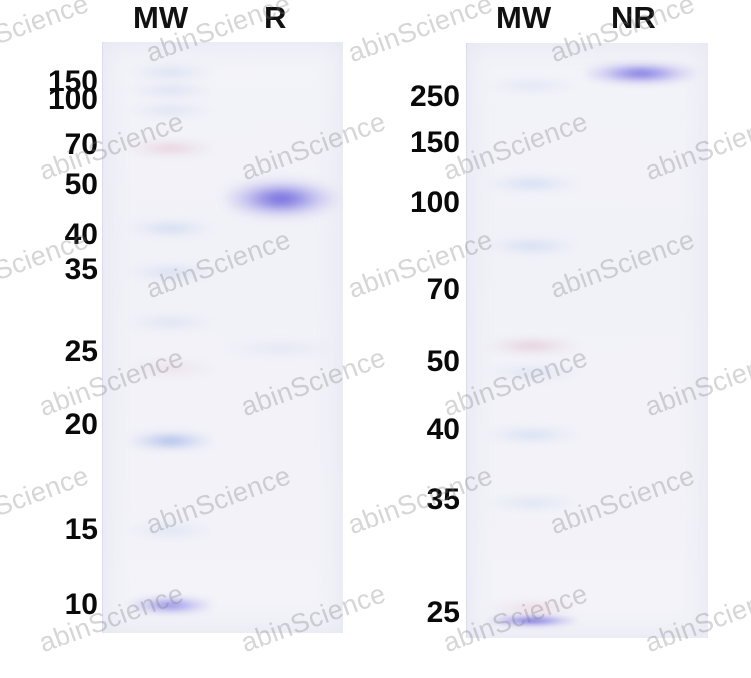 The height and width of the screenshot is (678, 751). Describe the element at coordinates (443, 361) in the screenshot. I see `mw-label-nonreducing-50: 50` at that location.